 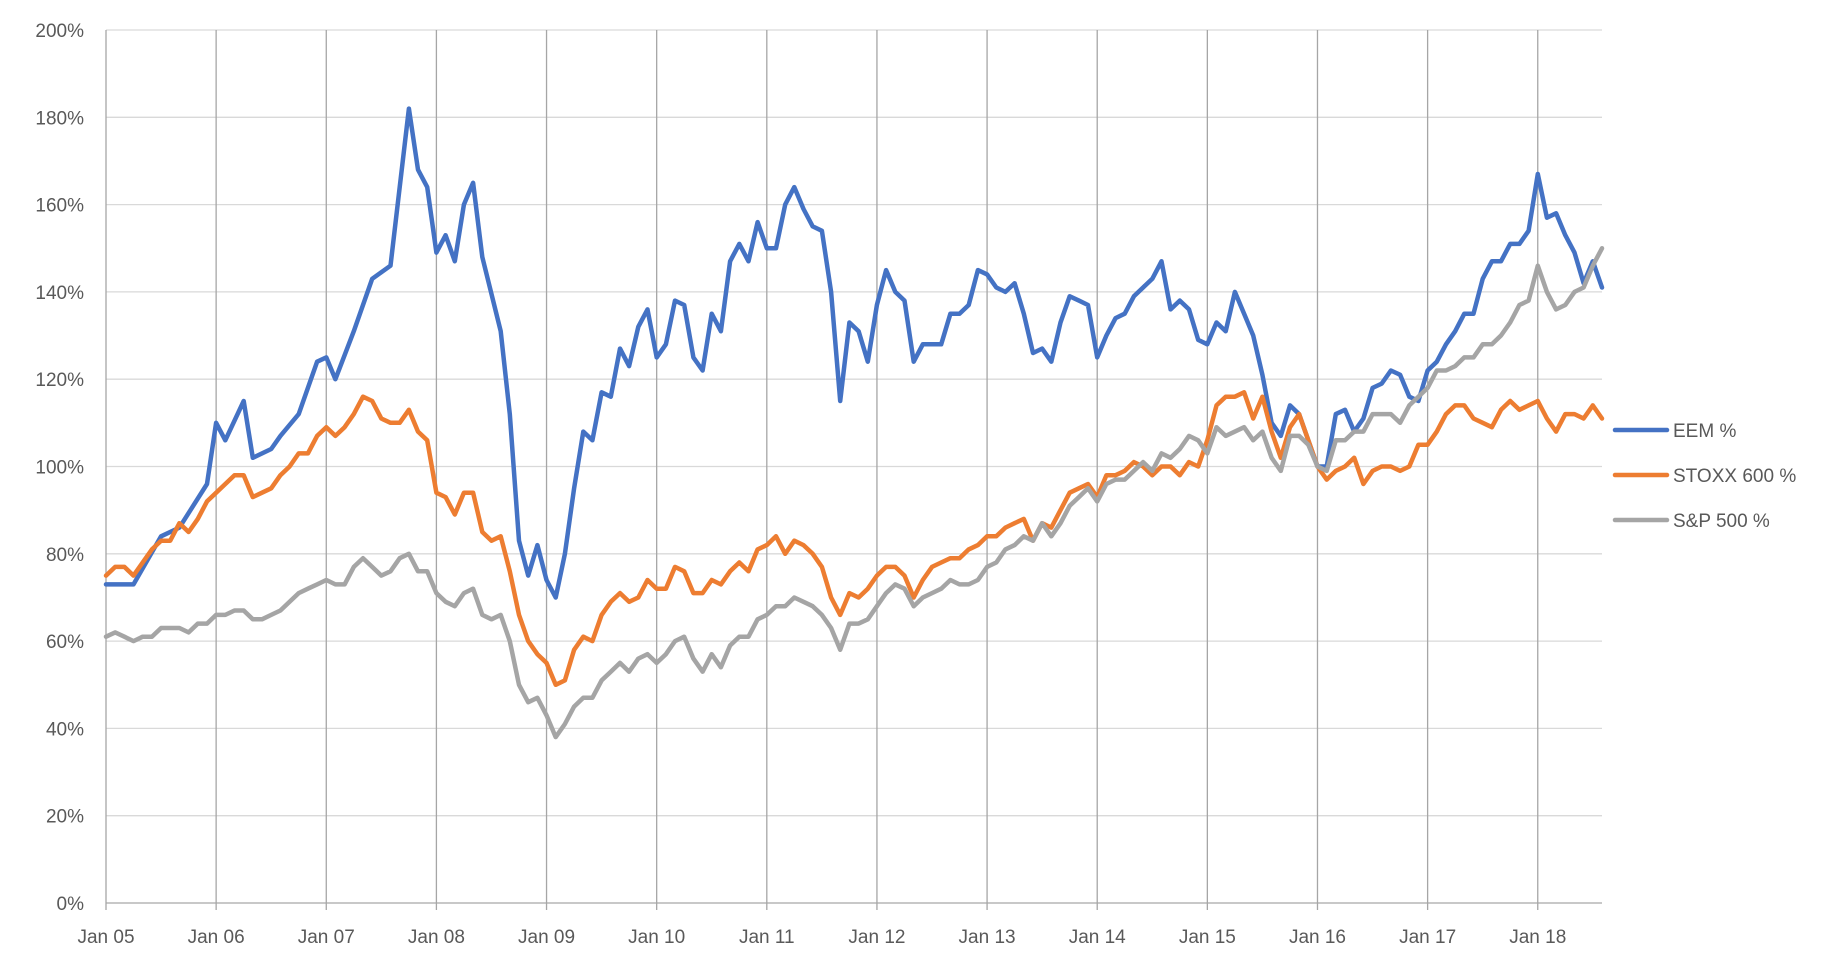 What do you see at coordinates (987, 937) in the screenshot?
I see `x-tick-label: Jan 13` at bounding box center [987, 937].